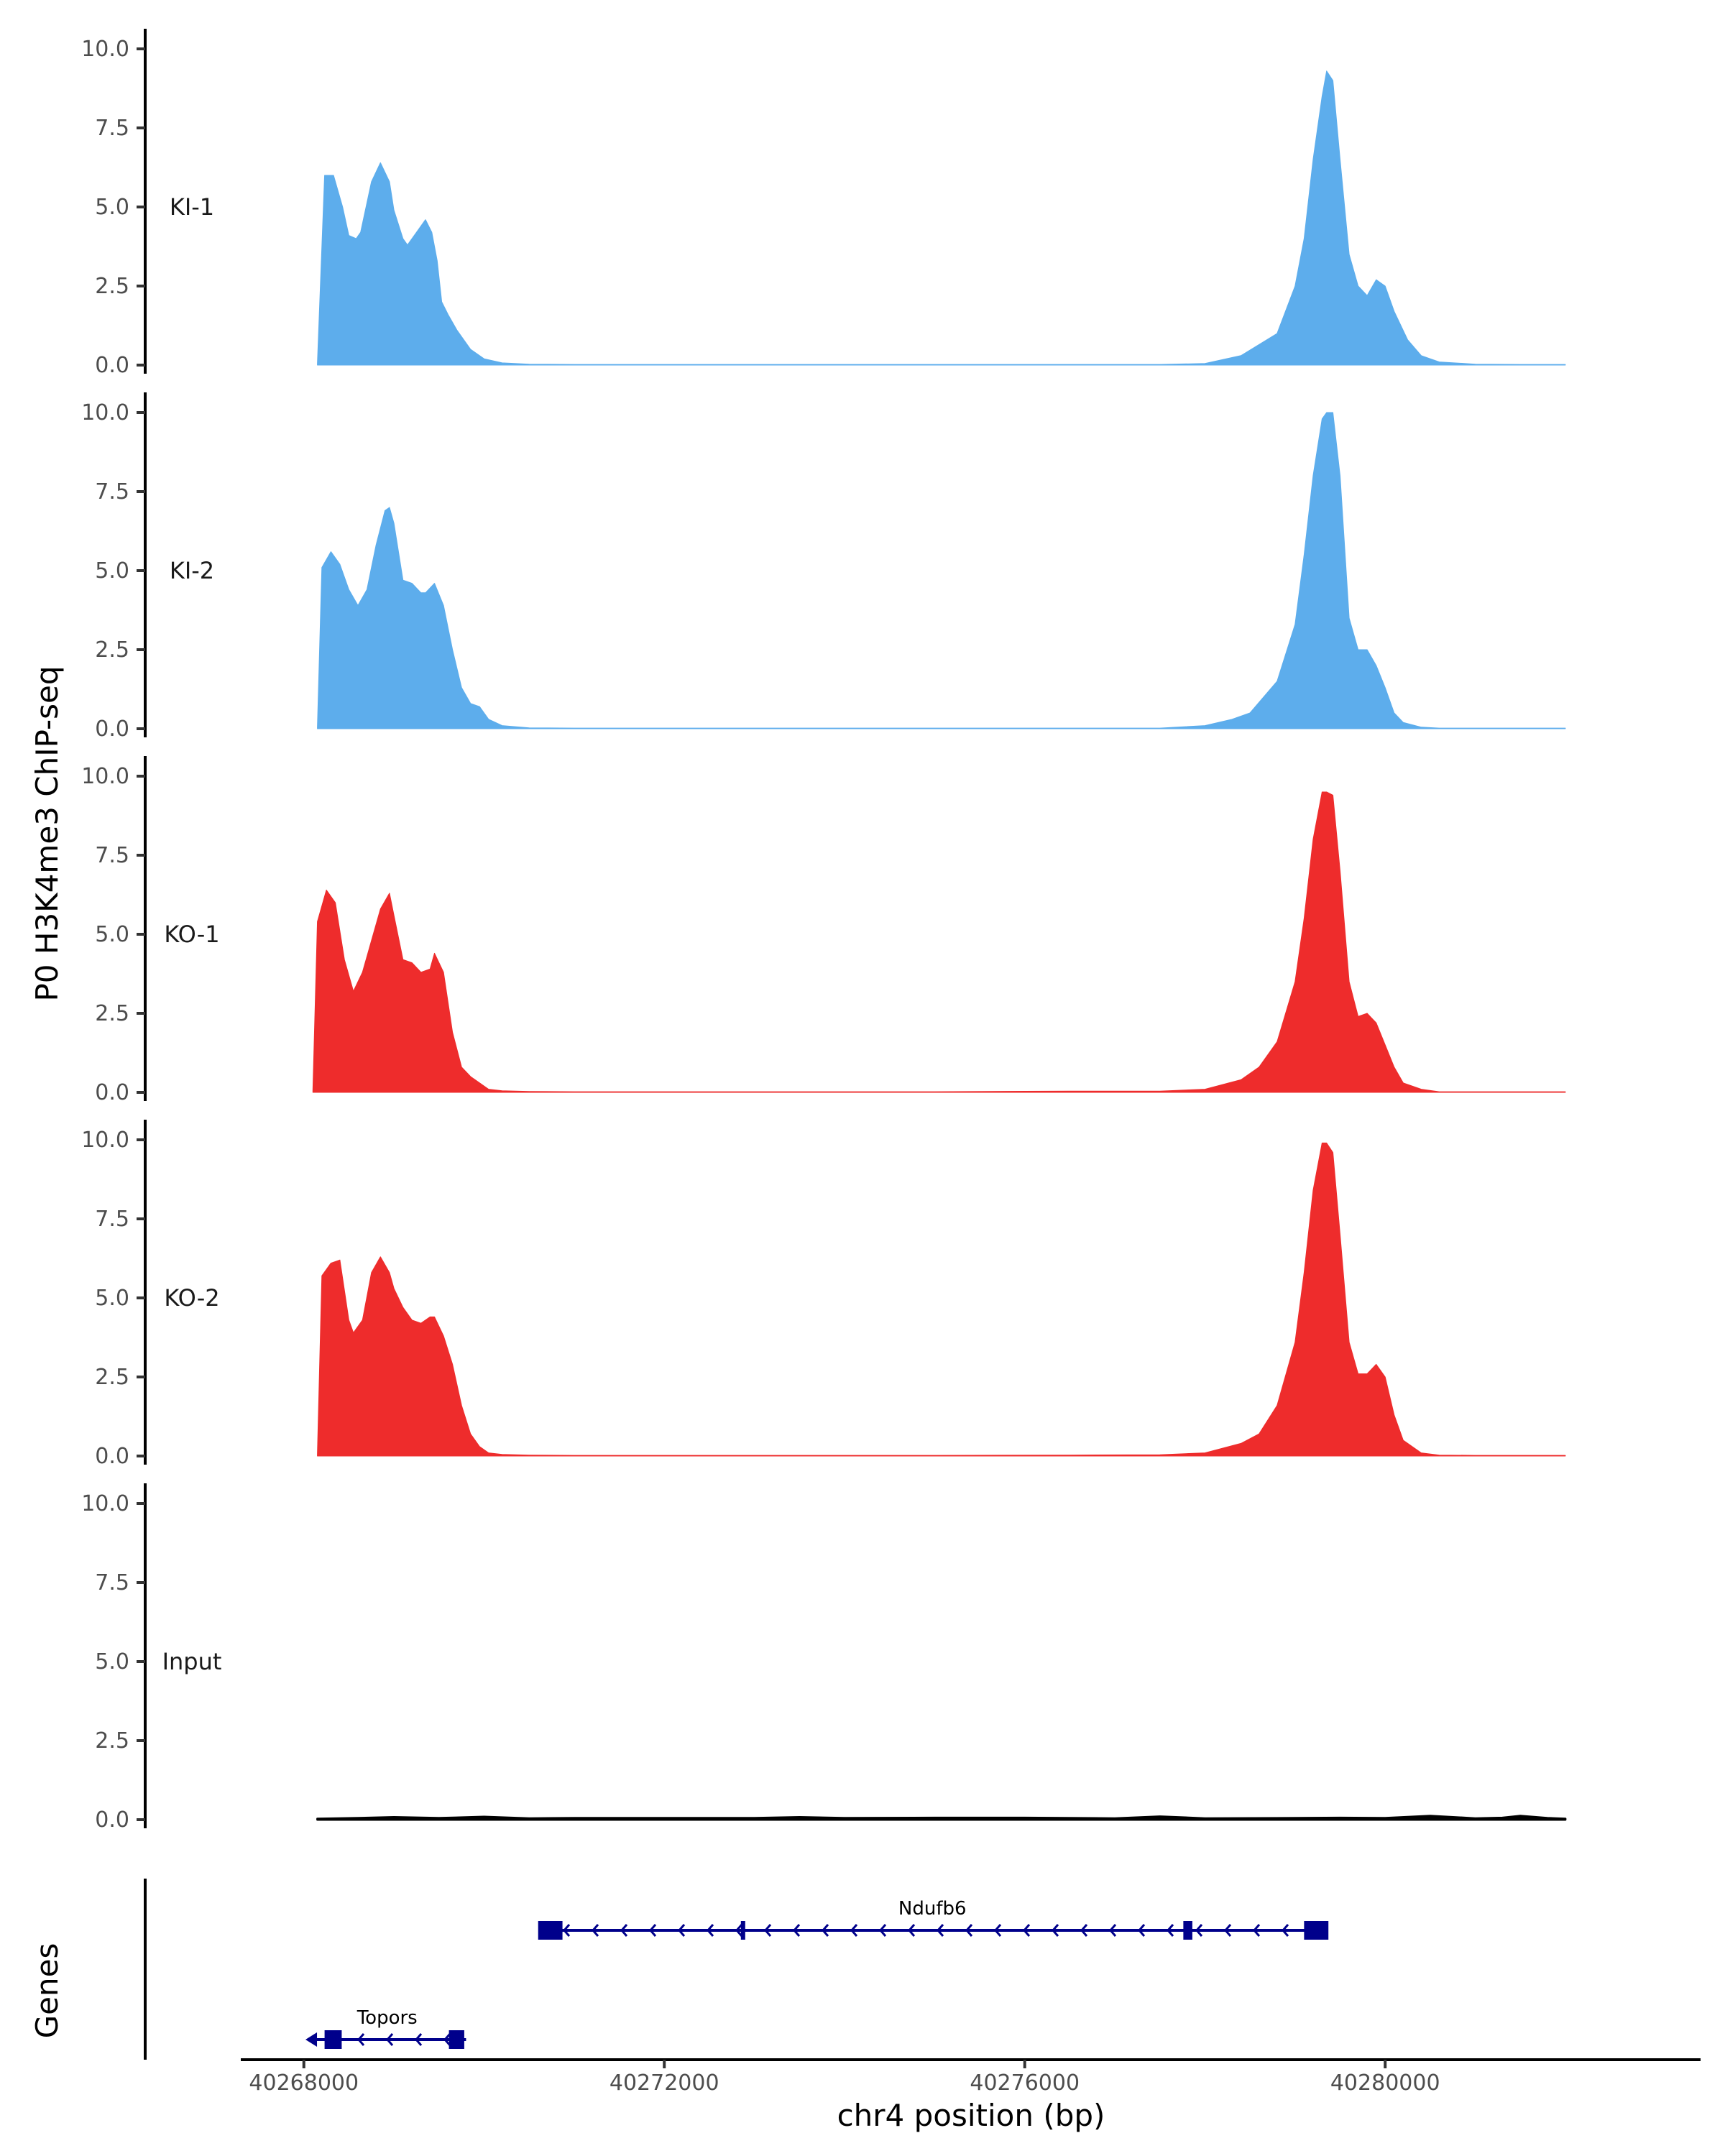  What do you see at coordinates (971, 2115) in the screenshot?
I see `x-axis-title: chr4 position (bp)` at bounding box center [971, 2115].